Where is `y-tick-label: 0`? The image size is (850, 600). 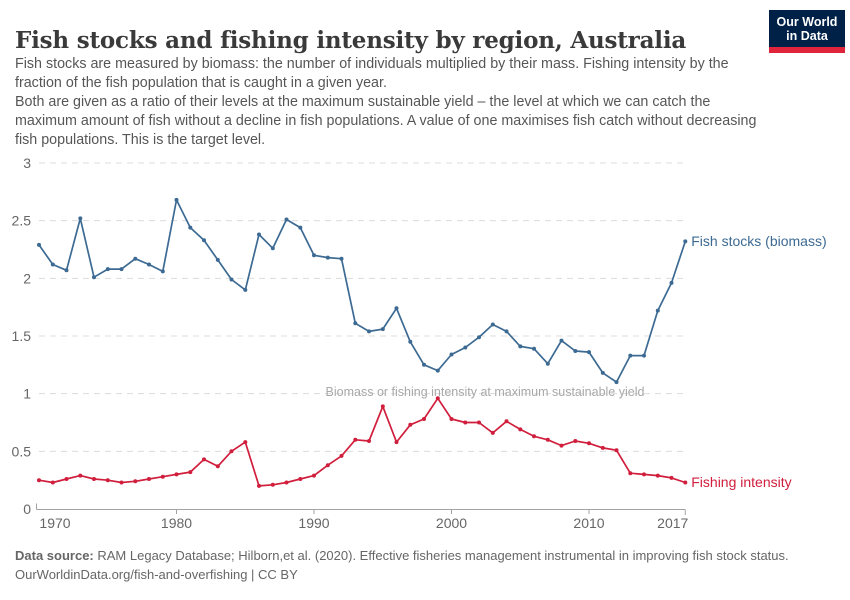
y-tick-label: 0 is located at coordinates (27, 509).